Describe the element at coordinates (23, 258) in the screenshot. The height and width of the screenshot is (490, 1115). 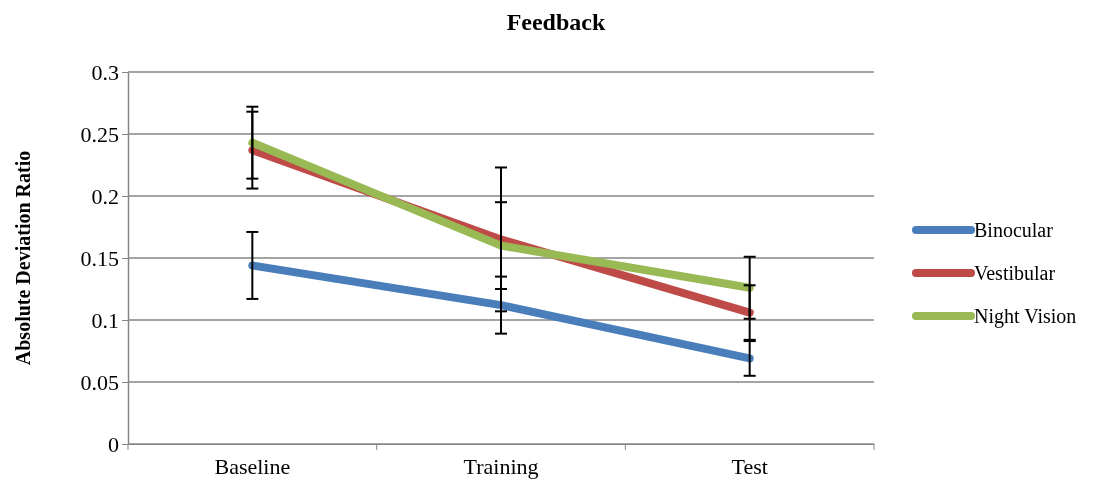
I see `y-axis-title: Absolute Deviation Ratio` at that location.